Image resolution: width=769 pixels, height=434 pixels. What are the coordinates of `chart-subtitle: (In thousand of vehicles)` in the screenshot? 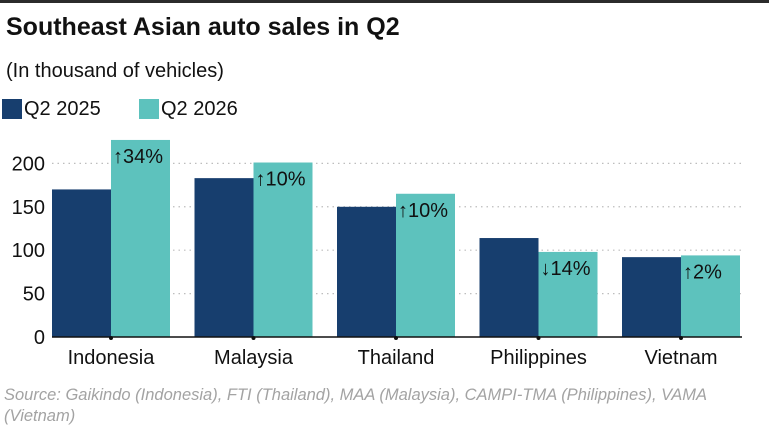 It's located at (115, 71).